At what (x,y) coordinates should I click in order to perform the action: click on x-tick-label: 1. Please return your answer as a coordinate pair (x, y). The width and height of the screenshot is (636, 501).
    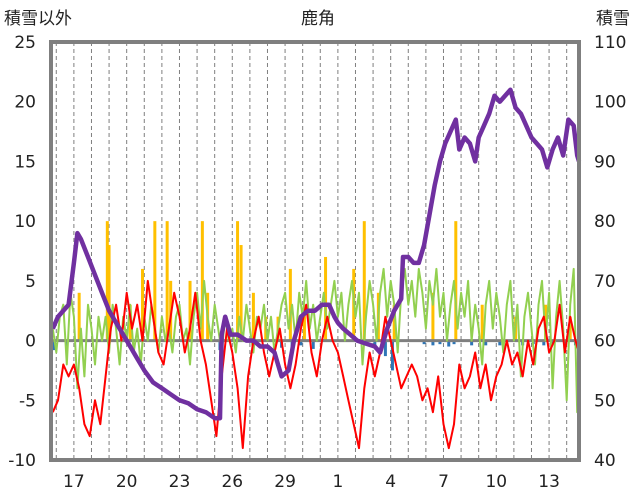
    Looking at the image, I should click on (337, 482).